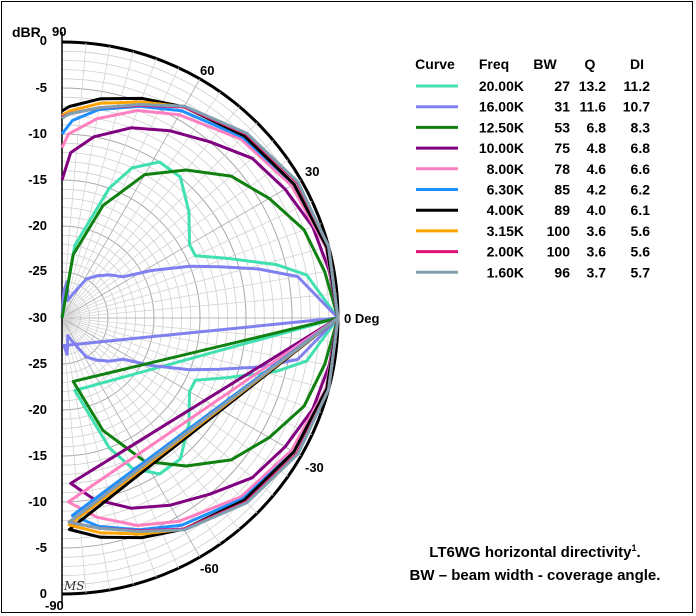 This screenshot has height=616, width=696. Describe the element at coordinates (562, 148) in the screenshot. I see `legend-cell: 75` at that location.